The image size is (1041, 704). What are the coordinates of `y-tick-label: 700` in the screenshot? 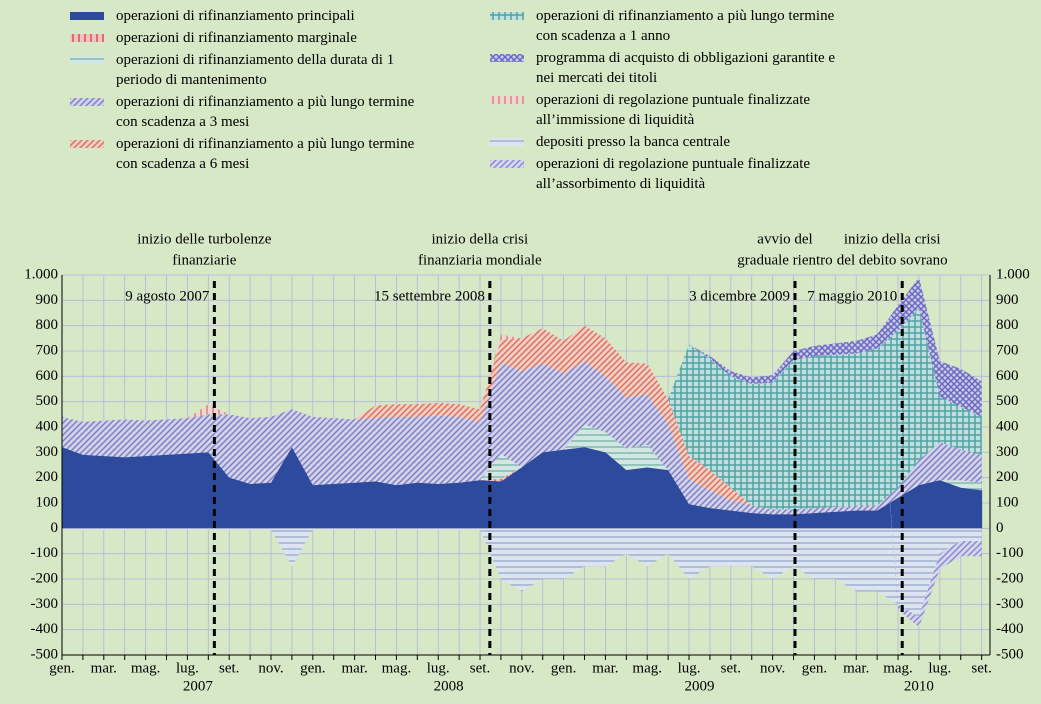 It's located at (47, 350).